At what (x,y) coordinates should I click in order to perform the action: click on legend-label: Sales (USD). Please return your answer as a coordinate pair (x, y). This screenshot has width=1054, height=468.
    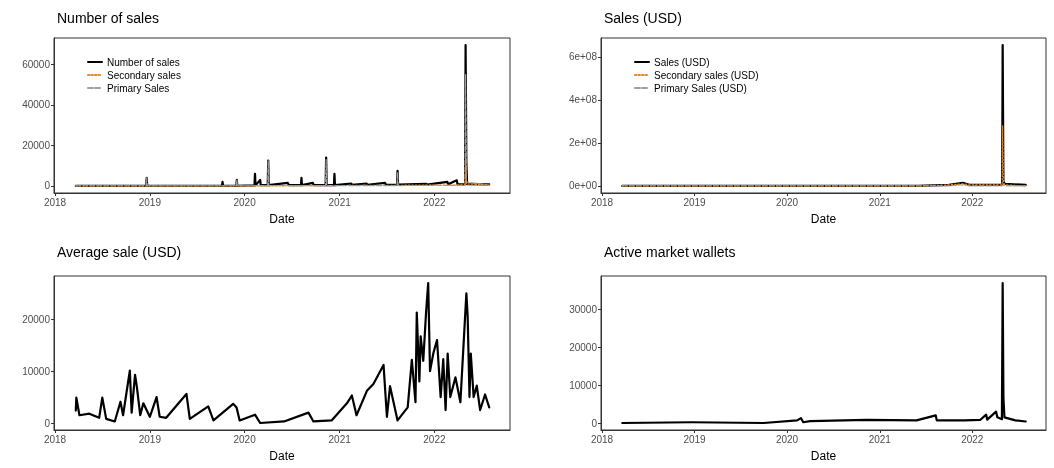
    Looking at the image, I should click on (682, 62).